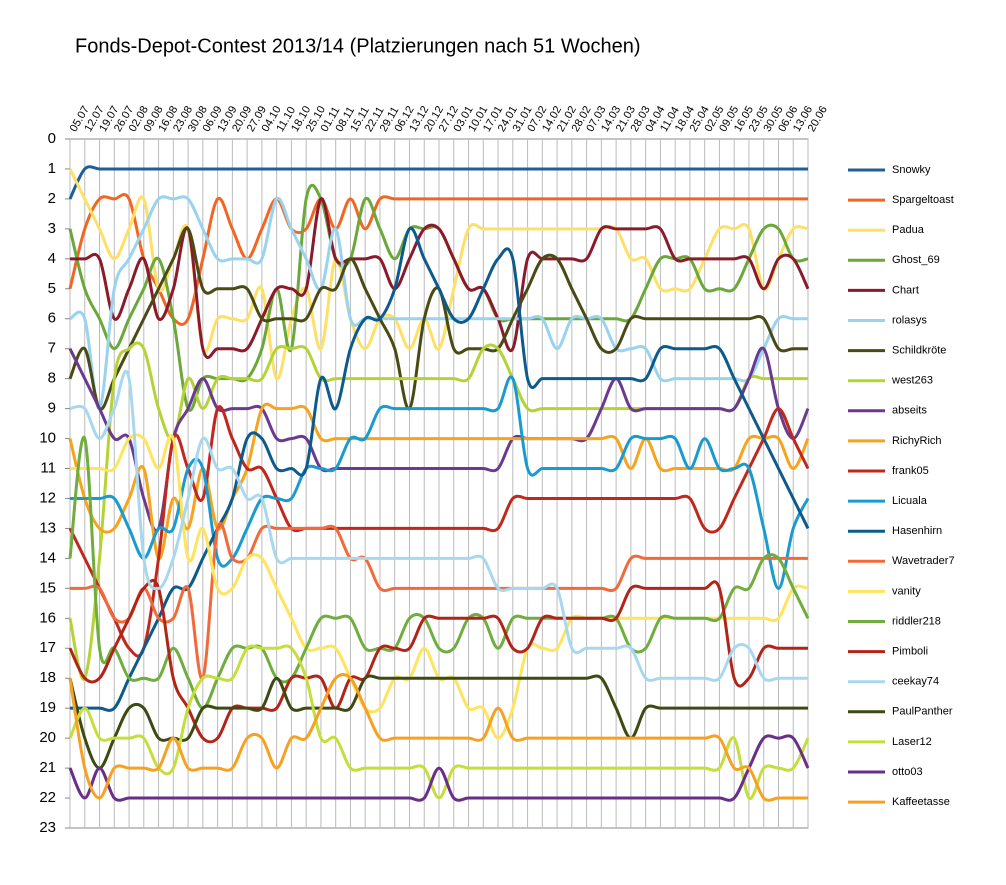 This screenshot has height=885, width=1006. What do you see at coordinates (909, 411) in the screenshot?
I see `legend-label: abseits` at bounding box center [909, 411].